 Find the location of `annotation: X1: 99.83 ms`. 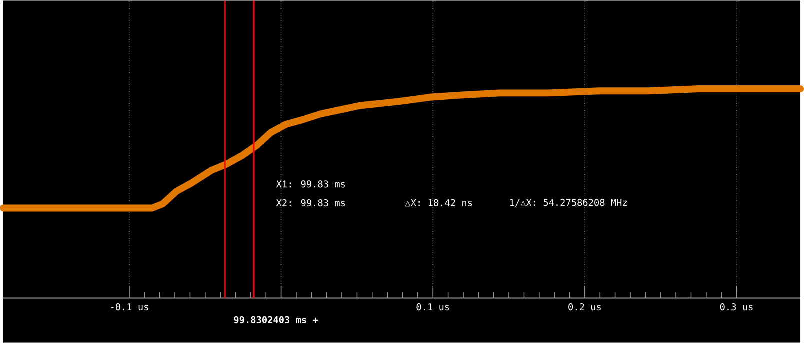

annotation: X1: 99.83 ms is located at coordinates (311, 184).